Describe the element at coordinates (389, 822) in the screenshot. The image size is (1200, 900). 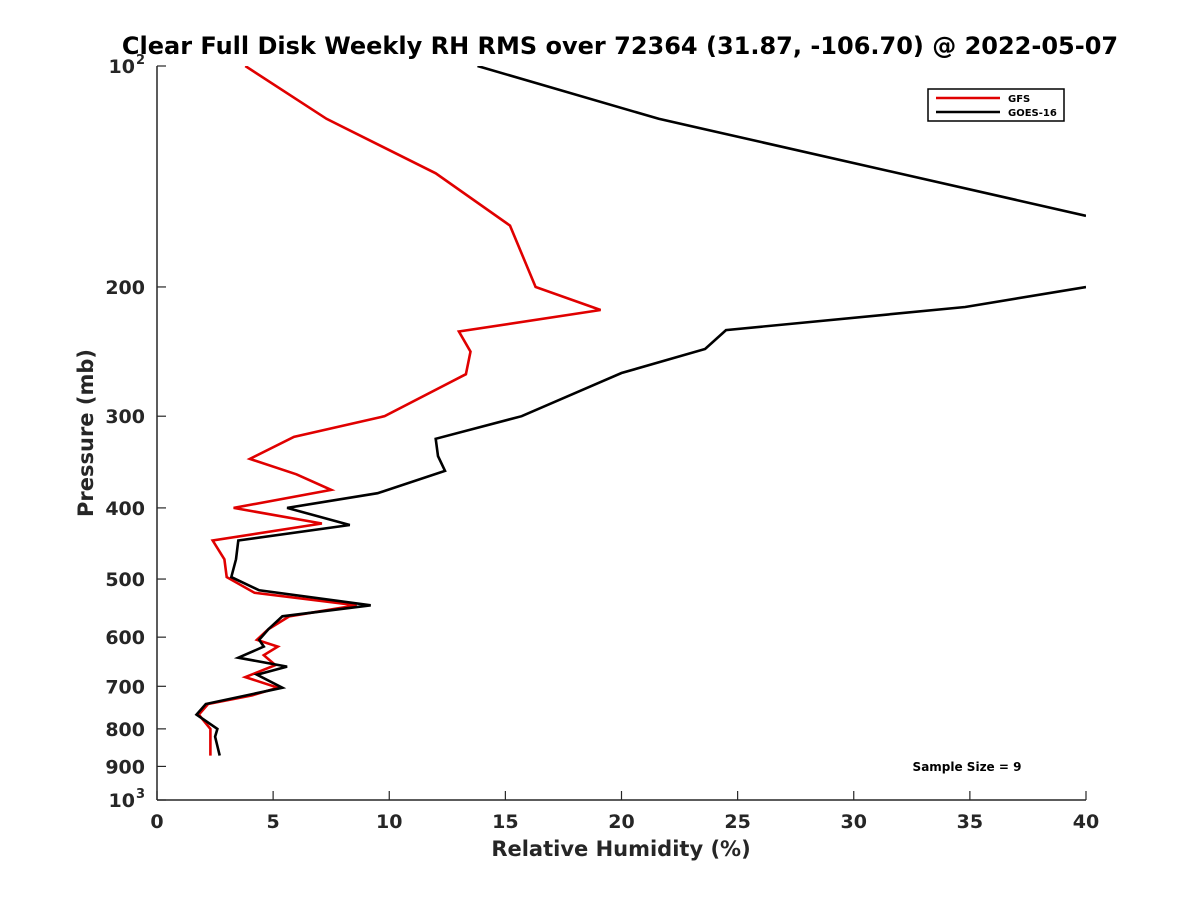
I see `x-tick-label: 10` at that location.